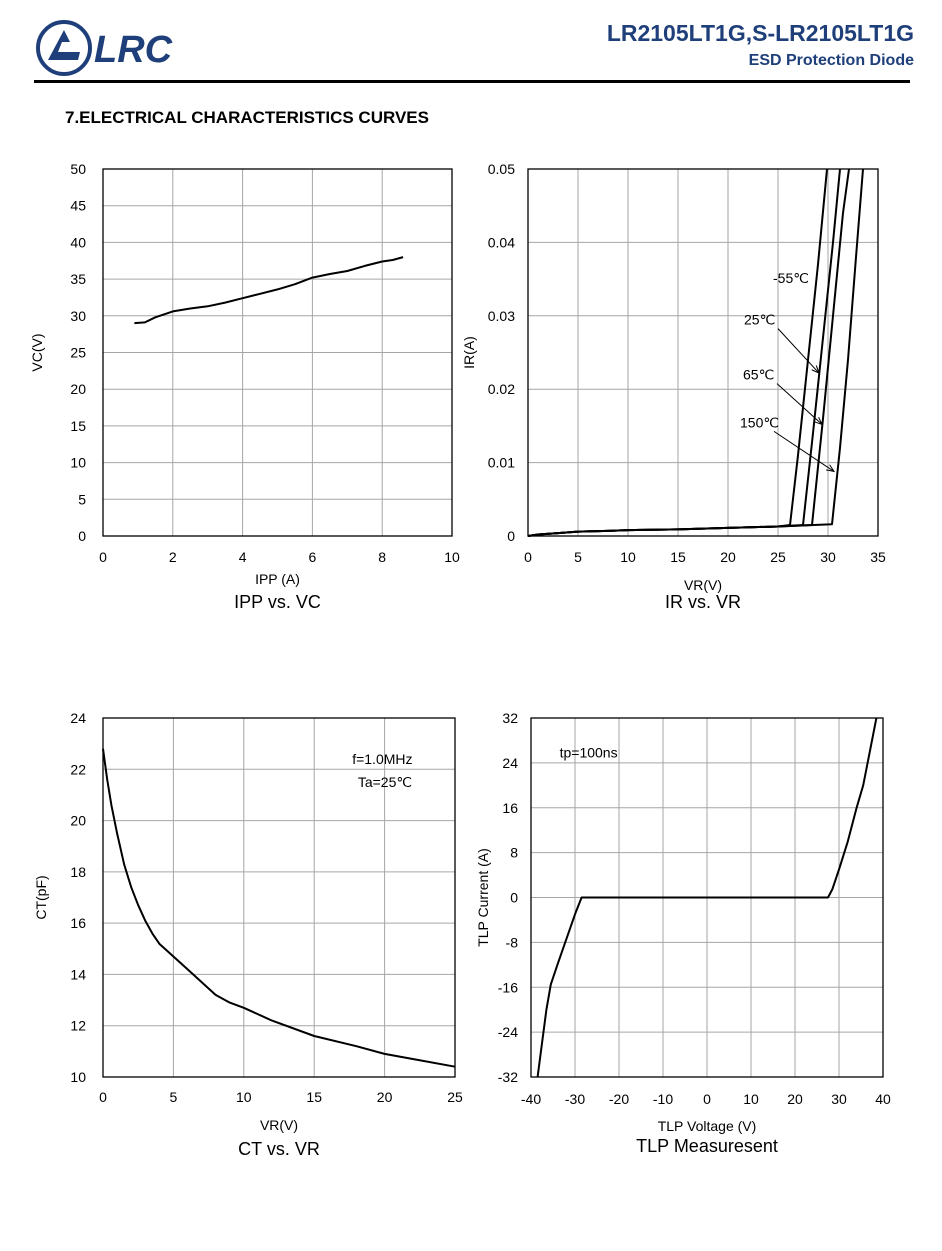 The height and width of the screenshot is (1251, 942). Describe the element at coordinates (78, 1077) in the screenshot. I see `y-tick-label: 10` at that location.